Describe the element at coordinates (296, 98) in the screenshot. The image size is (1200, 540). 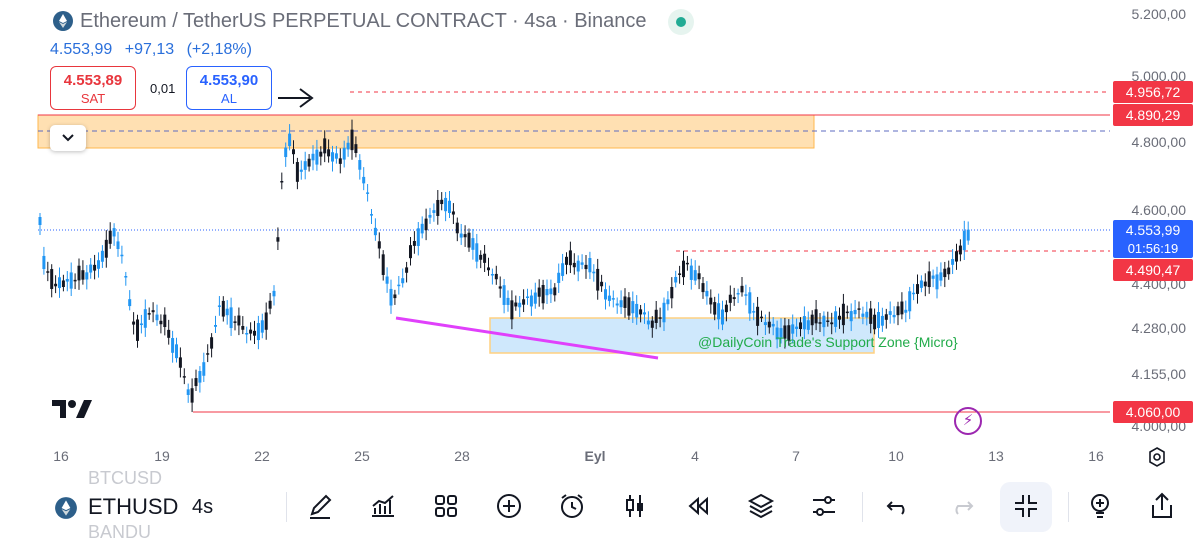
I see `arrow-annotation` at that location.